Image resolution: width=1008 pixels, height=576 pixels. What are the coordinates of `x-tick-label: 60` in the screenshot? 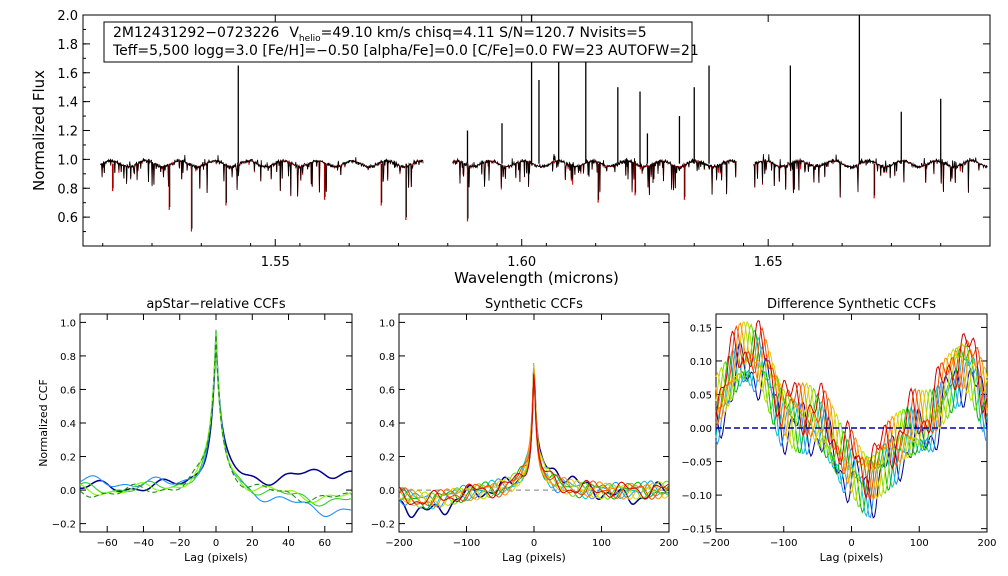 It's located at (324, 543).